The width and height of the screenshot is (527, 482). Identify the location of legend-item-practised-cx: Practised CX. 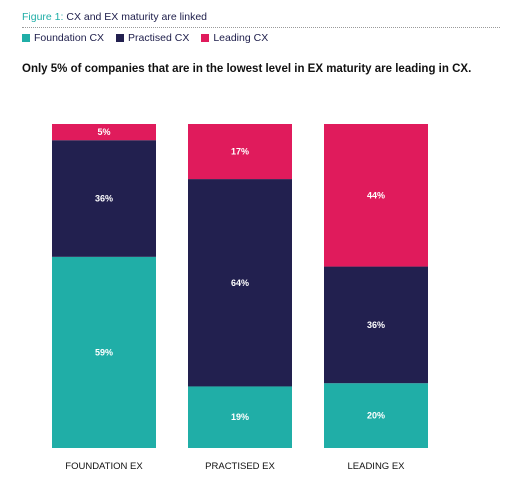
(152, 38).